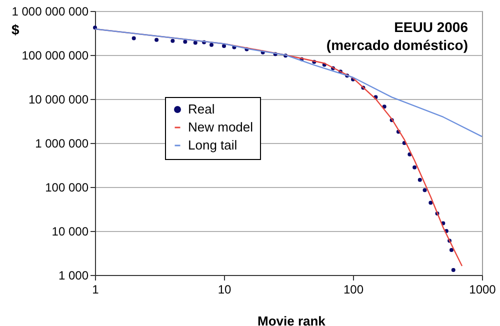 Image resolution: width=500 pixels, height=326 pixels. What do you see at coordinates (353, 289) in the screenshot?
I see `x-tick-label: 100` at bounding box center [353, 289].